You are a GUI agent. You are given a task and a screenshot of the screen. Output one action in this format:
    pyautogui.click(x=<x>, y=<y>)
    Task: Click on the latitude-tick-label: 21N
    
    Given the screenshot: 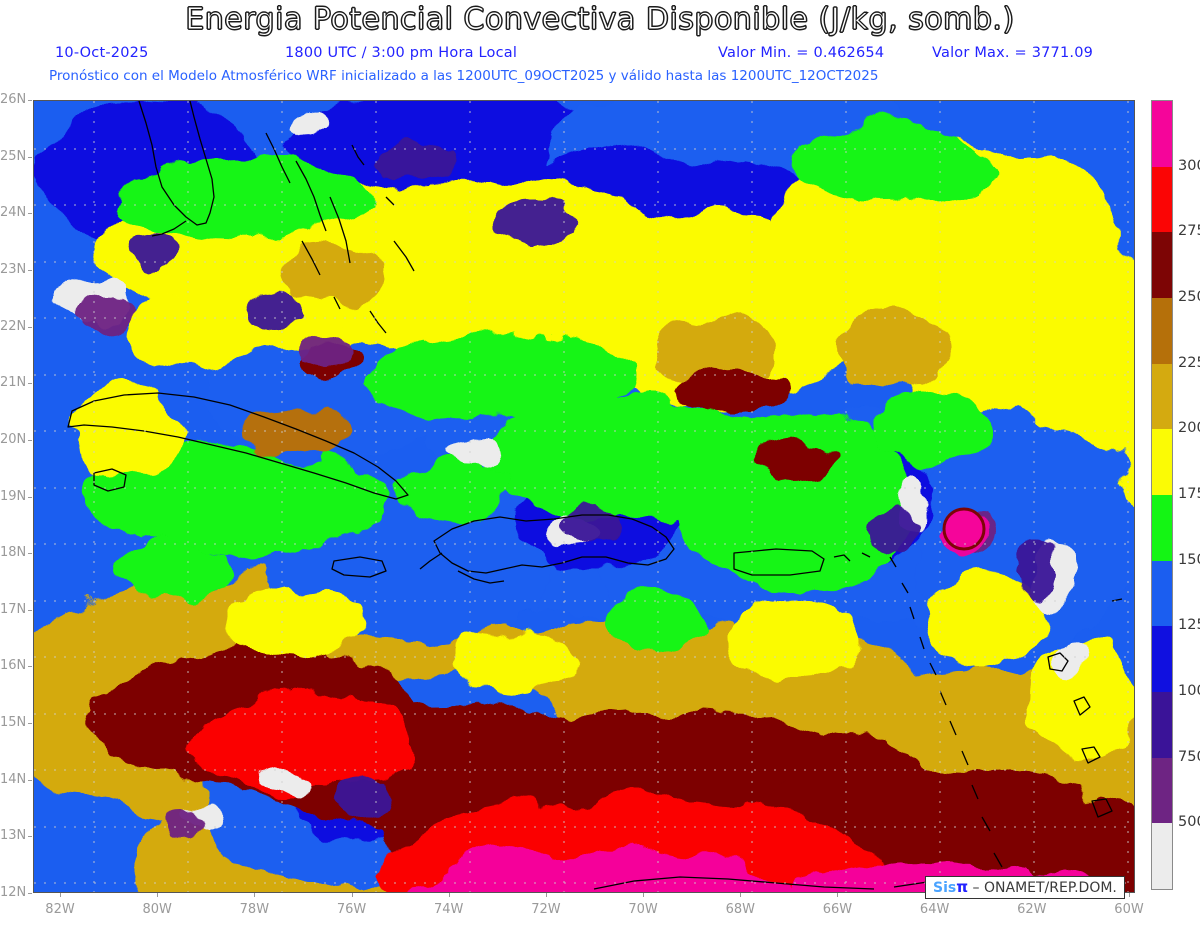 What is the action you would take?
    pyautogui.click(x=13, y=383)
    